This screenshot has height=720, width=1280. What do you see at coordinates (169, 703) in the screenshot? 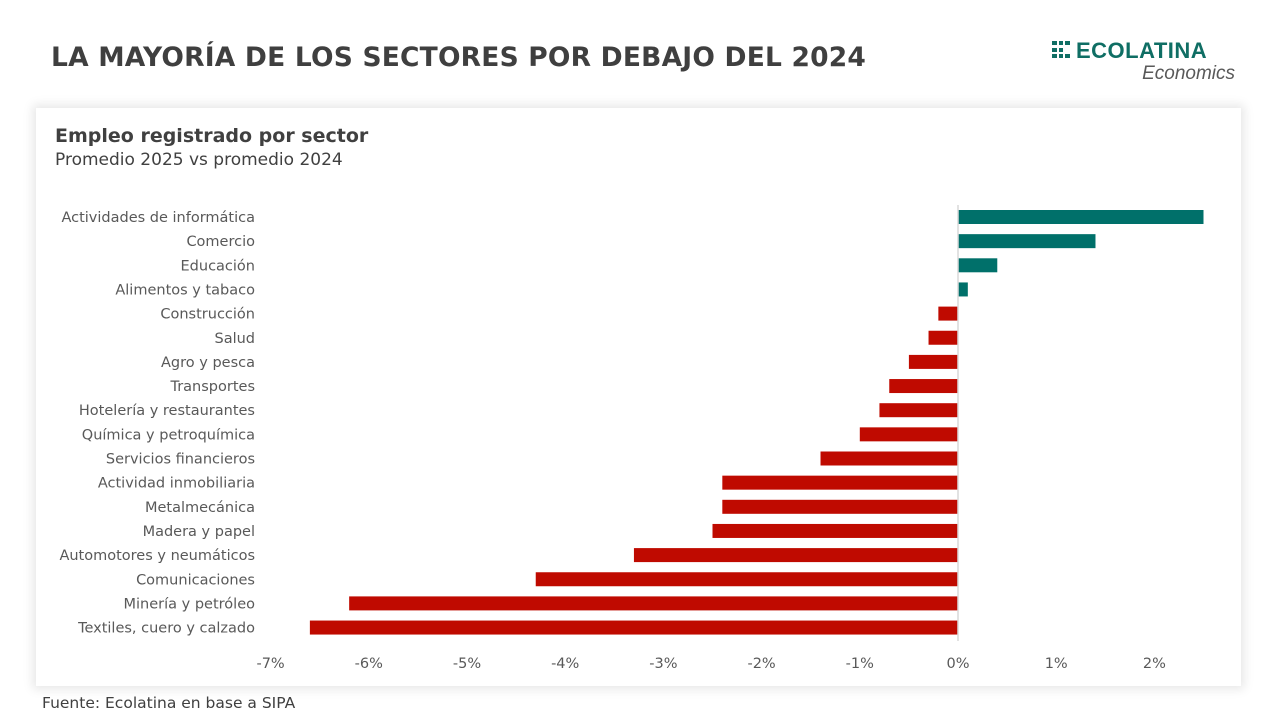
I see `source-note: Fuente: Ecolatina en base a SIPA` at bounding box center [169, 703].